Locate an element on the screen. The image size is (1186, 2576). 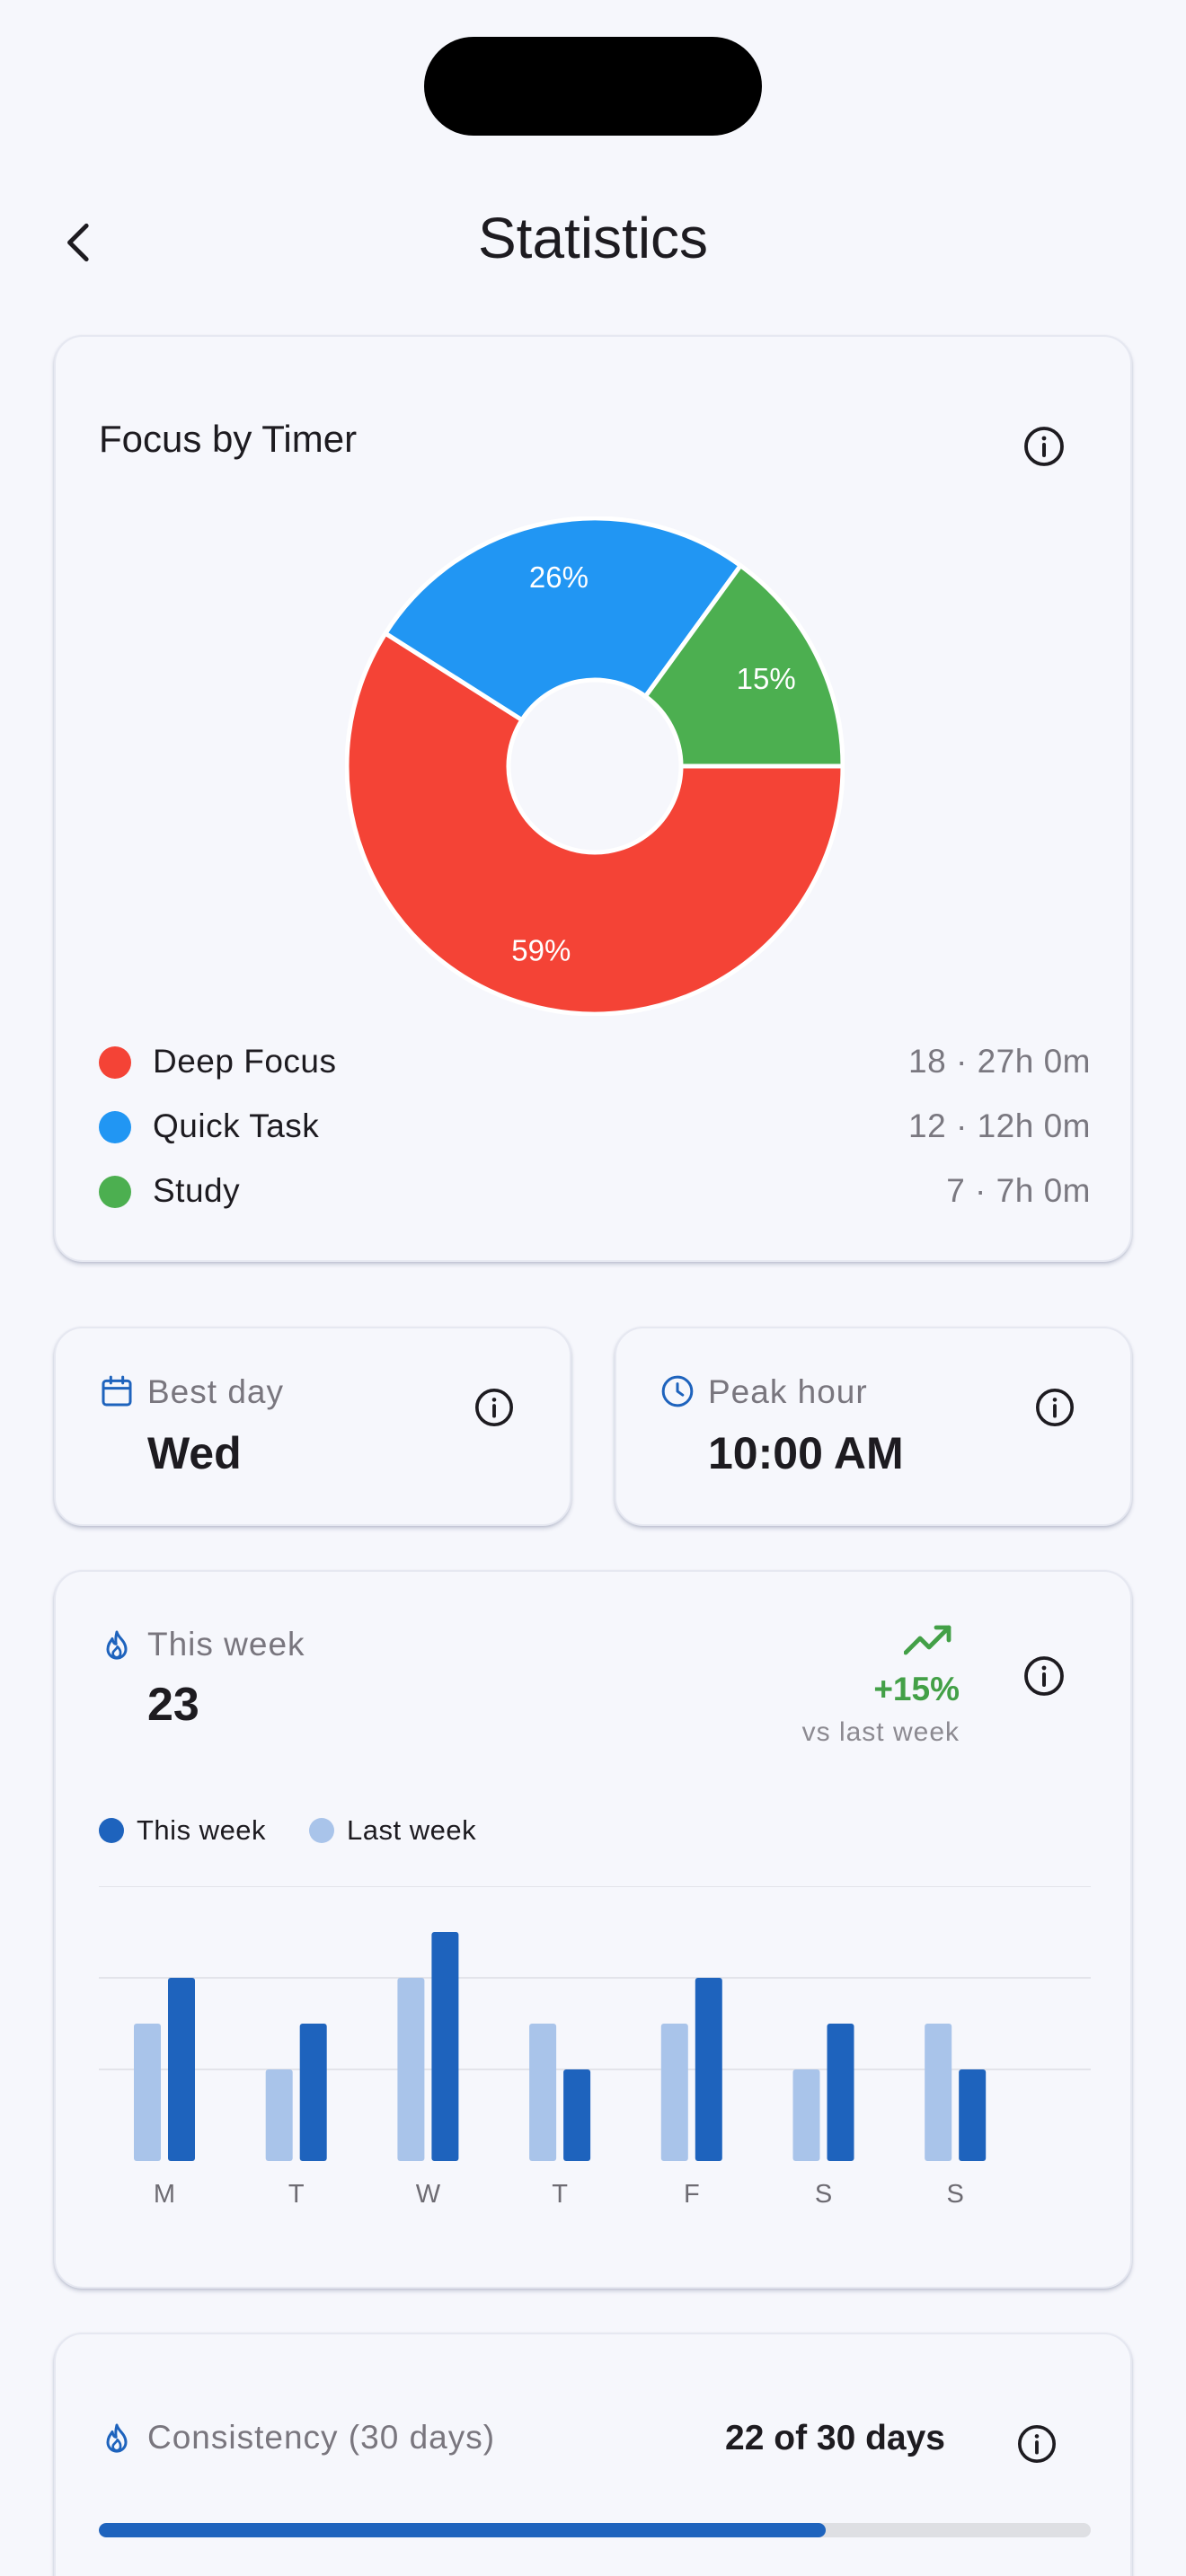
app-bar: Statistics is located at coordinates (593, 242).